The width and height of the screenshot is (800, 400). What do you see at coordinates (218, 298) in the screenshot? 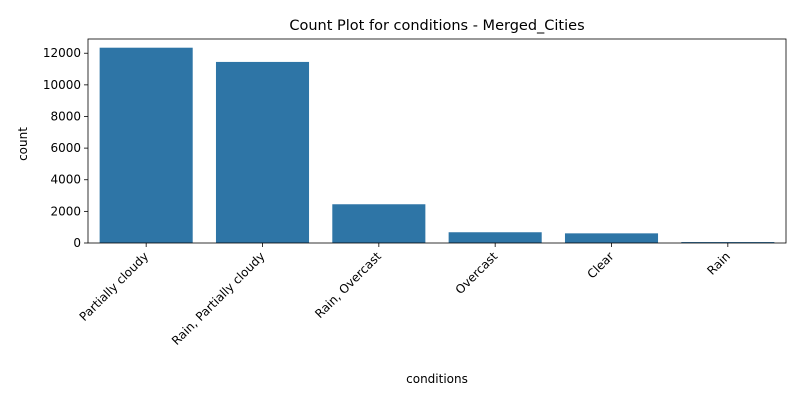
I see `x-tick-label: Rain, Partially cloudy` at bounding box center [218, 298].